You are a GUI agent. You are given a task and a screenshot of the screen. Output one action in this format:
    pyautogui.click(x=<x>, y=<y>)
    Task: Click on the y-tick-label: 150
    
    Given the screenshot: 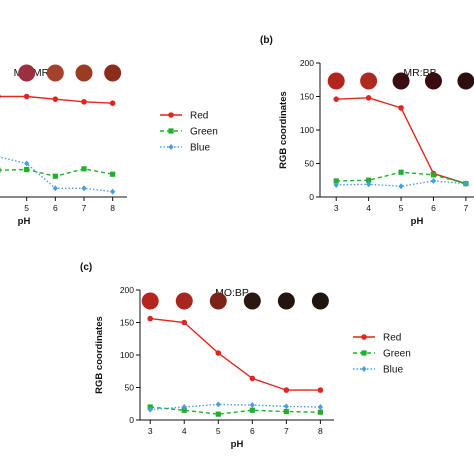 What is the action you would take?
    pyautogui.click(x=307, y=97)
    